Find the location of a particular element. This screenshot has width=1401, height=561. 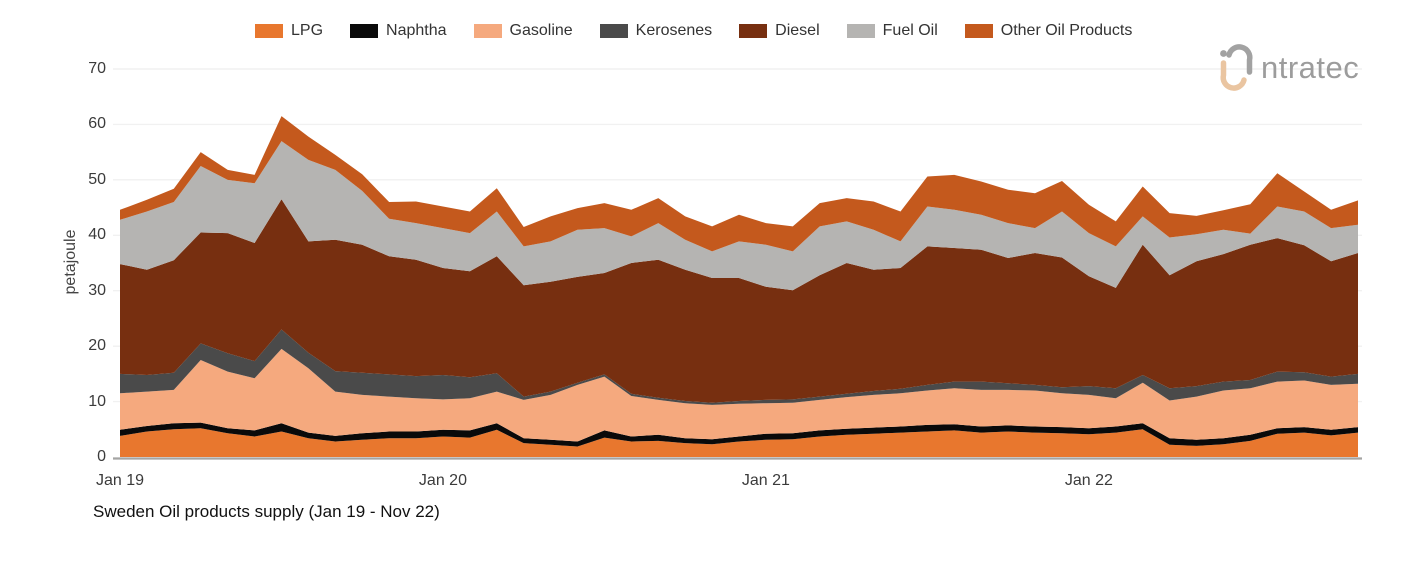

y-tick-70: 70 is located at coordinates (97, 68).